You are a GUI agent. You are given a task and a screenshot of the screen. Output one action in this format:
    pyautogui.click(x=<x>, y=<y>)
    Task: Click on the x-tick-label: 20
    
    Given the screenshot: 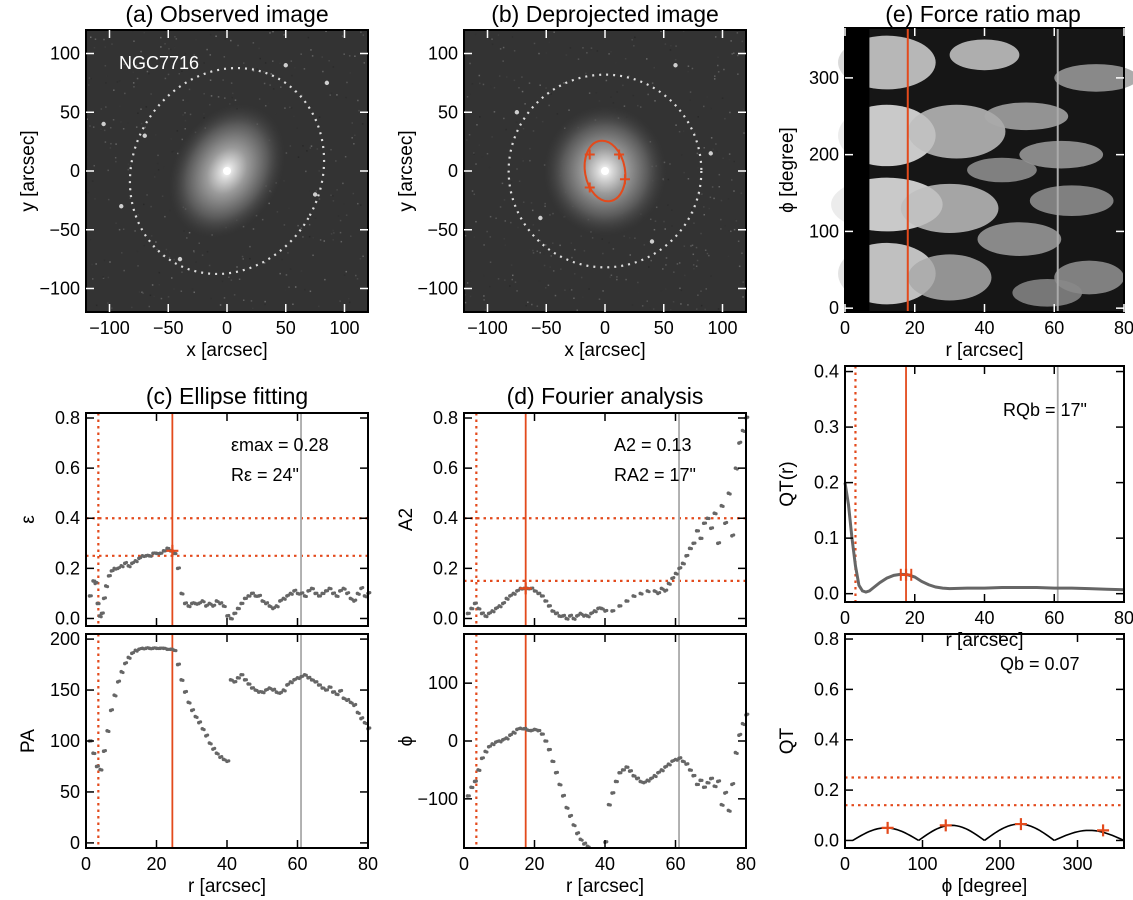 What is the action you would take?
    pyautogui.click(x=156, y=864)
    